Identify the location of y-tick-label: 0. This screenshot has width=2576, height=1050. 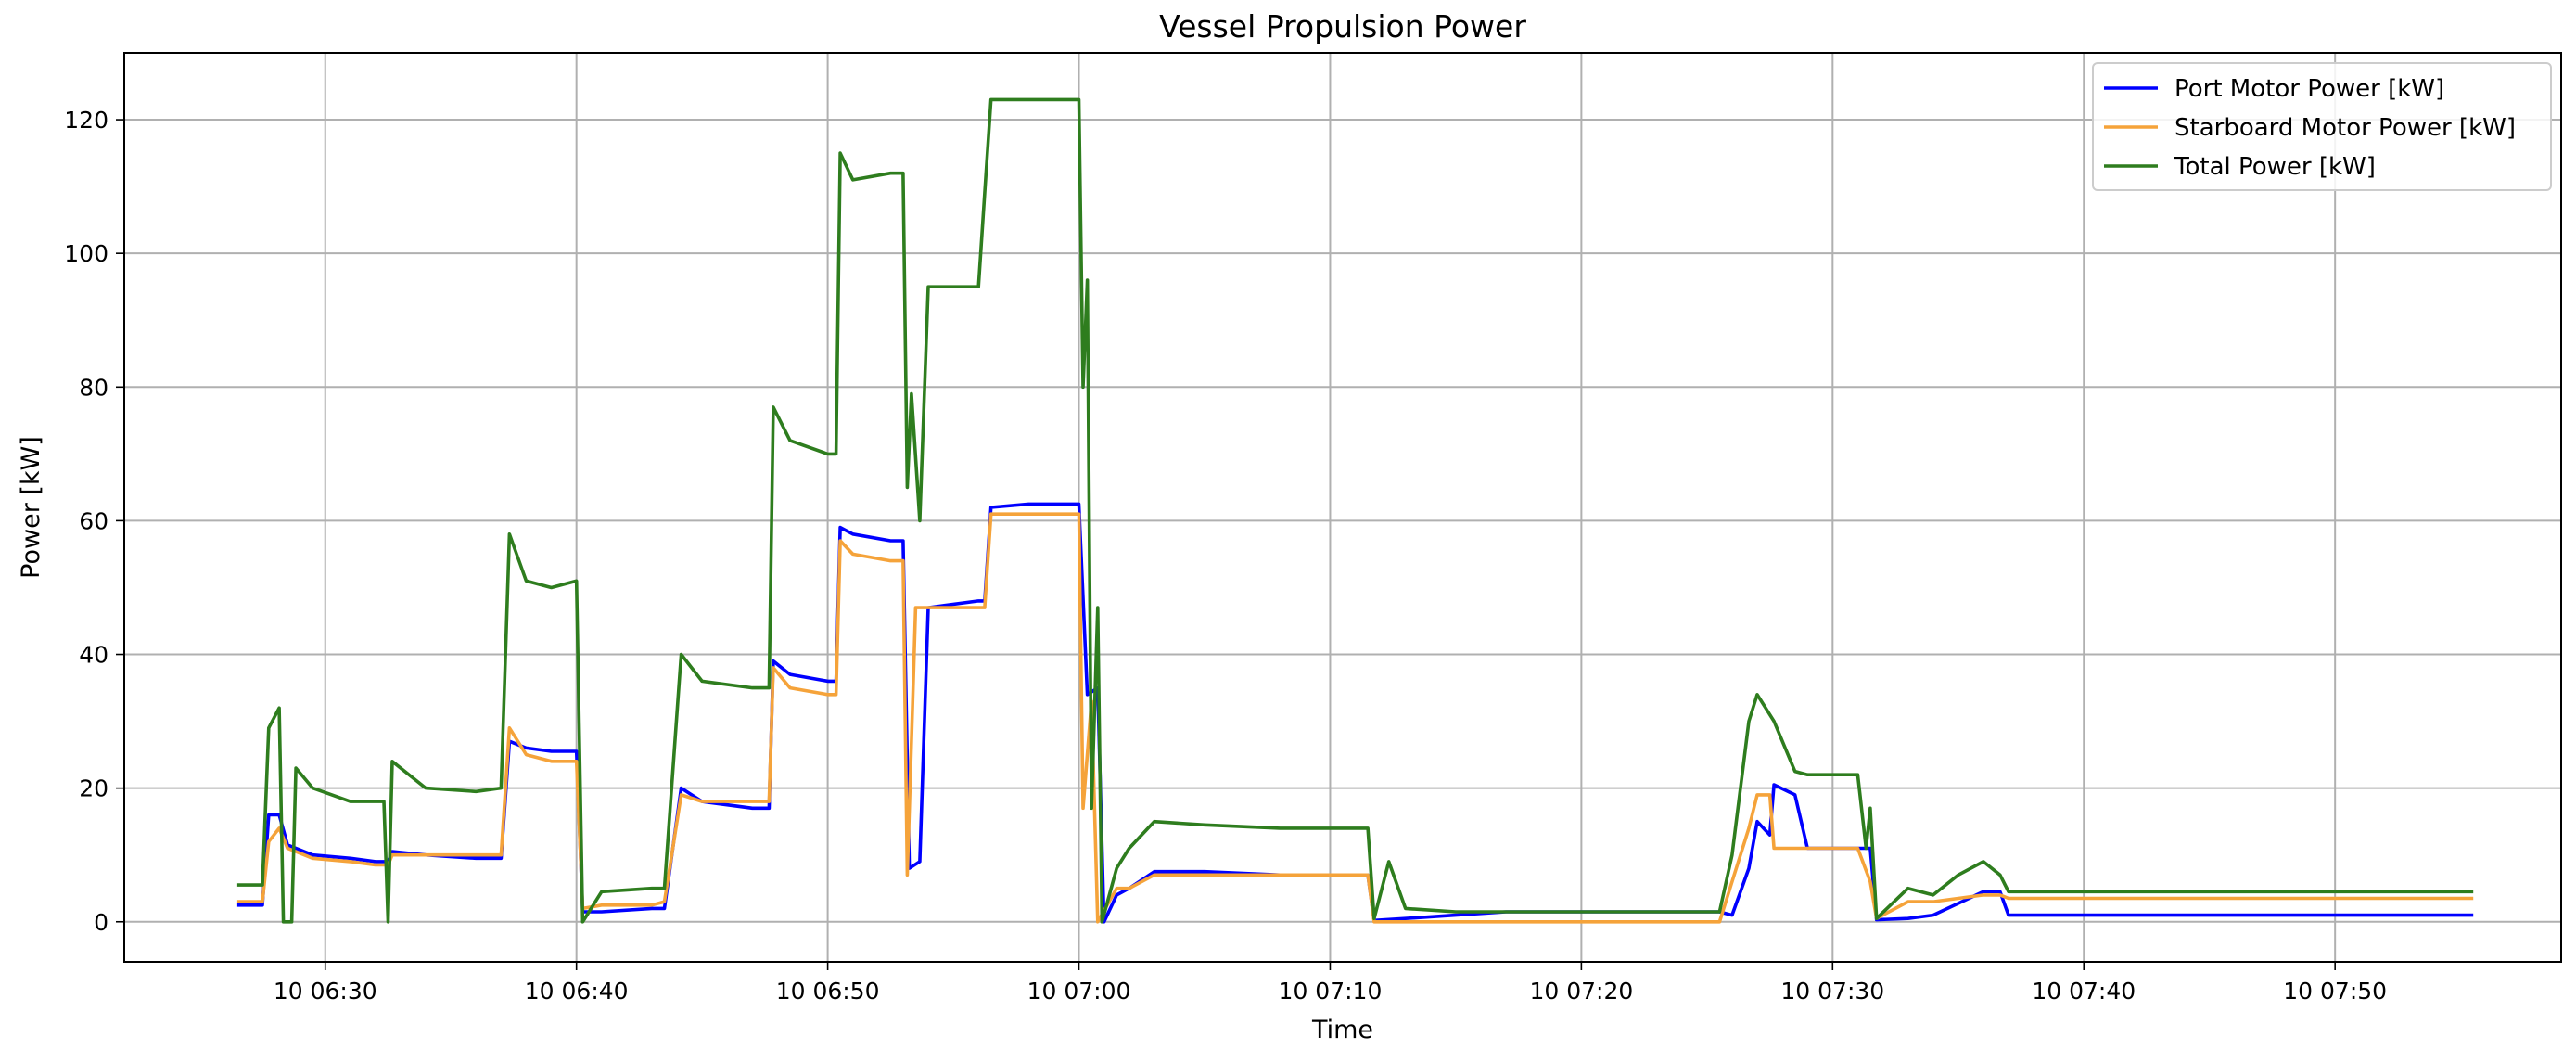
(101, 922).